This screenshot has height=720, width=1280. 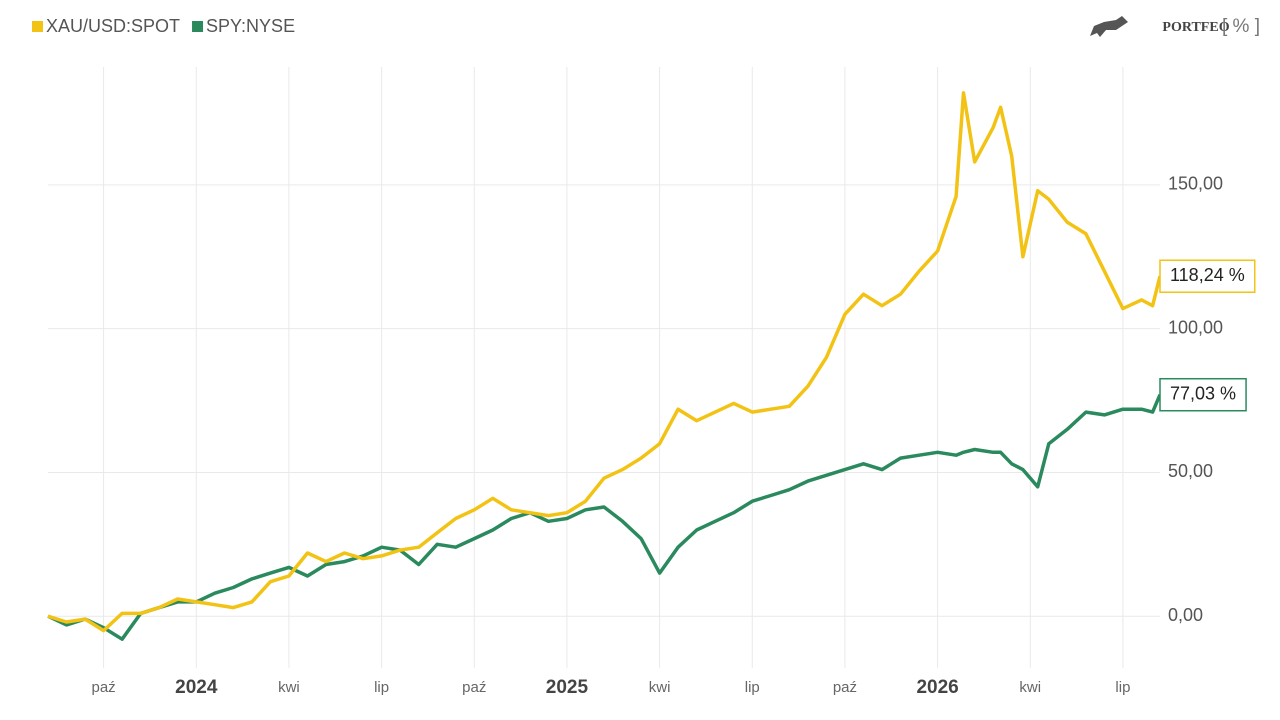 I want to click on value-label-text: 77,03 %, so click(x=1203, y=393).